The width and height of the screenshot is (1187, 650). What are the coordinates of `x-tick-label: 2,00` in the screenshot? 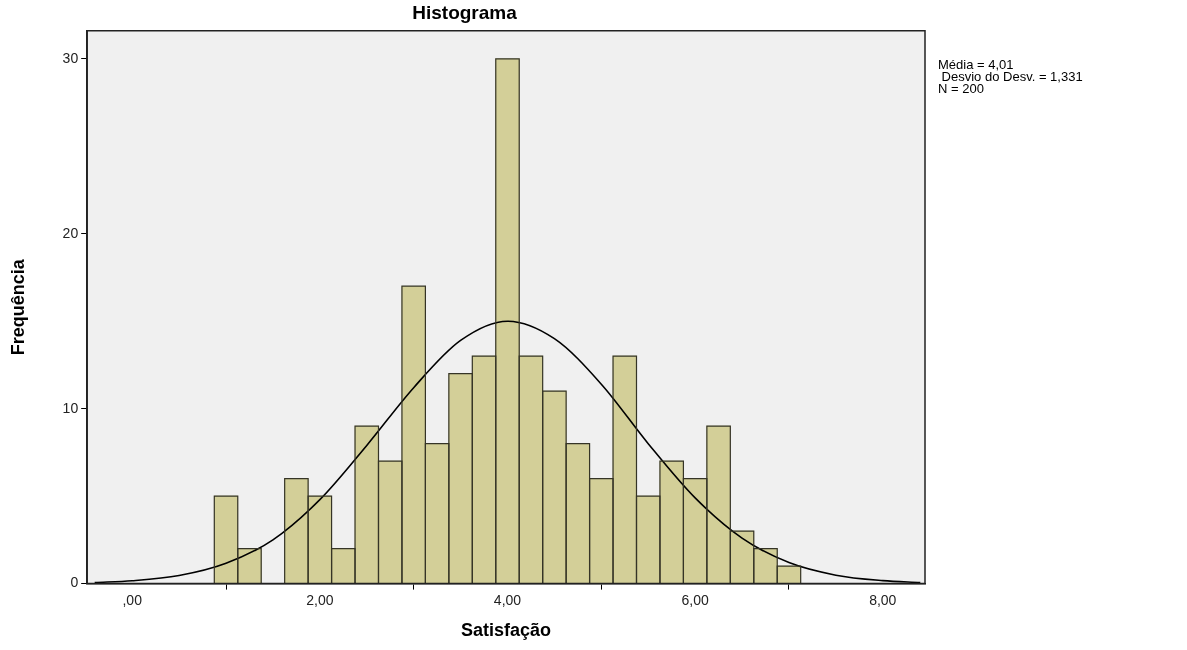 It's located at (320, 599).